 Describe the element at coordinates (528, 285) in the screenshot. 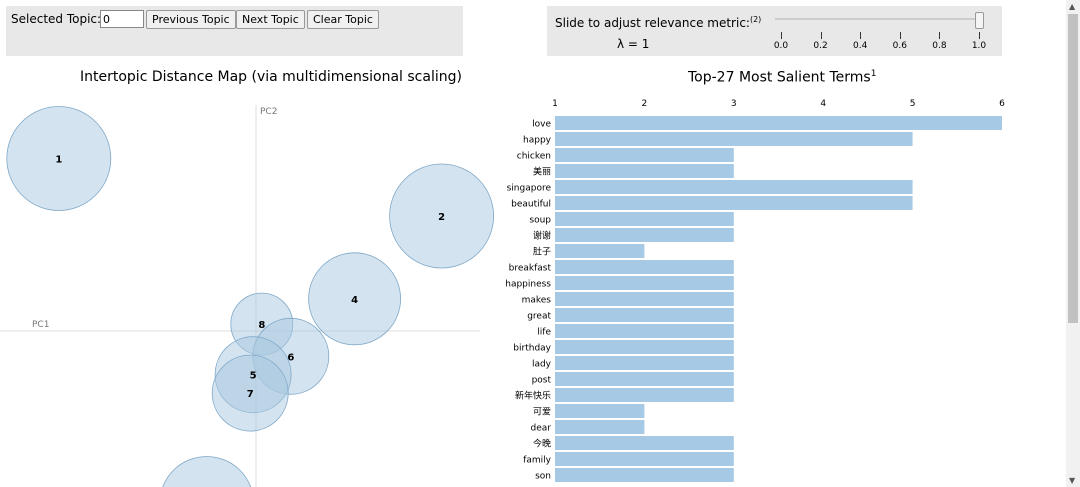

I see `term-label: happiness` at that location.